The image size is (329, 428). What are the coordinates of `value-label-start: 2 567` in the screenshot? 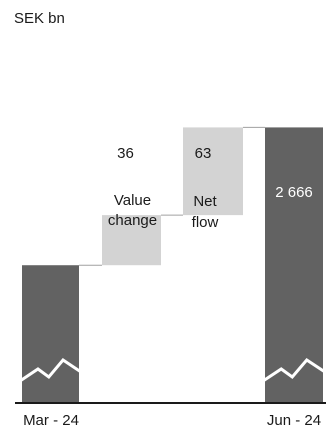 It's located at (51, 253).